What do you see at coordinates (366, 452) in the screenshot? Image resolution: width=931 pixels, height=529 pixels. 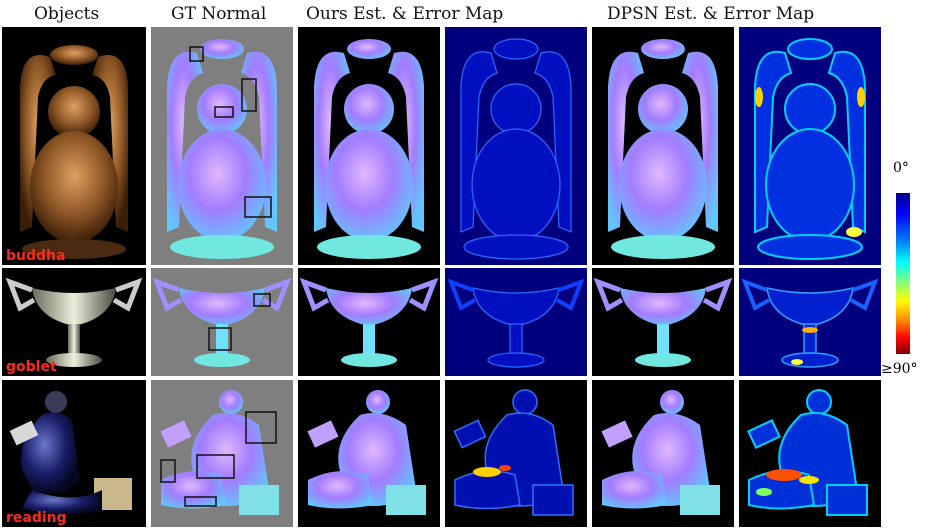 I see `reading-ours-art` at bounding box center [366, 452].